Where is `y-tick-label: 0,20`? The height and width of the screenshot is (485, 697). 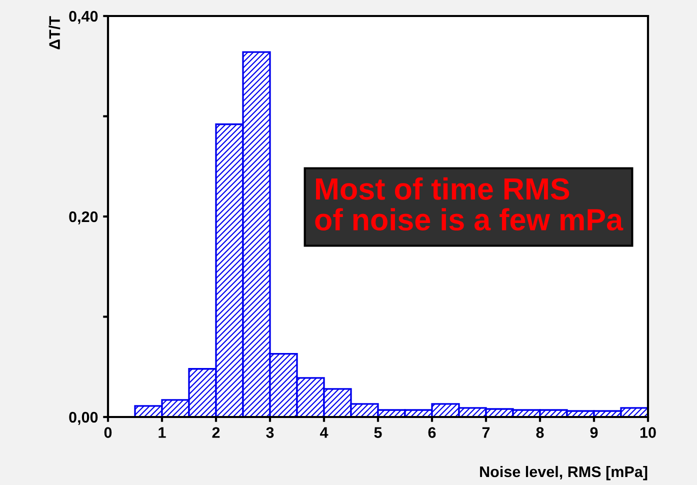 y-tick-label: 0,20 is located at coordinates (83, 217).